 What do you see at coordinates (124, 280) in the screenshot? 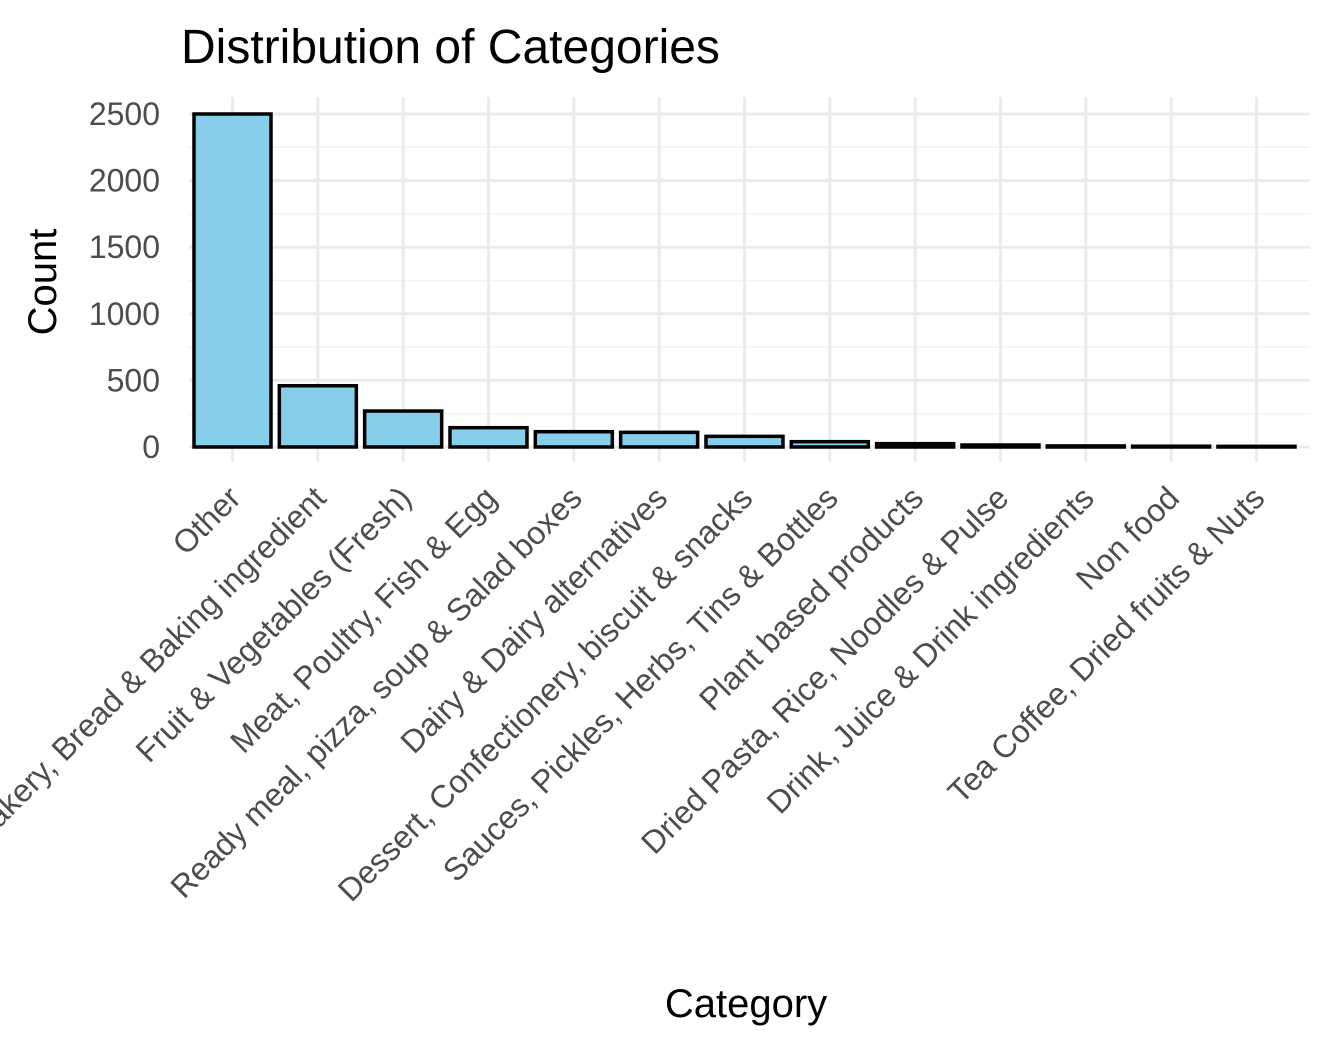
I see `y-tick-labels: 0 500 1000 1500 2000 2500` at bounding box center [124, 280].